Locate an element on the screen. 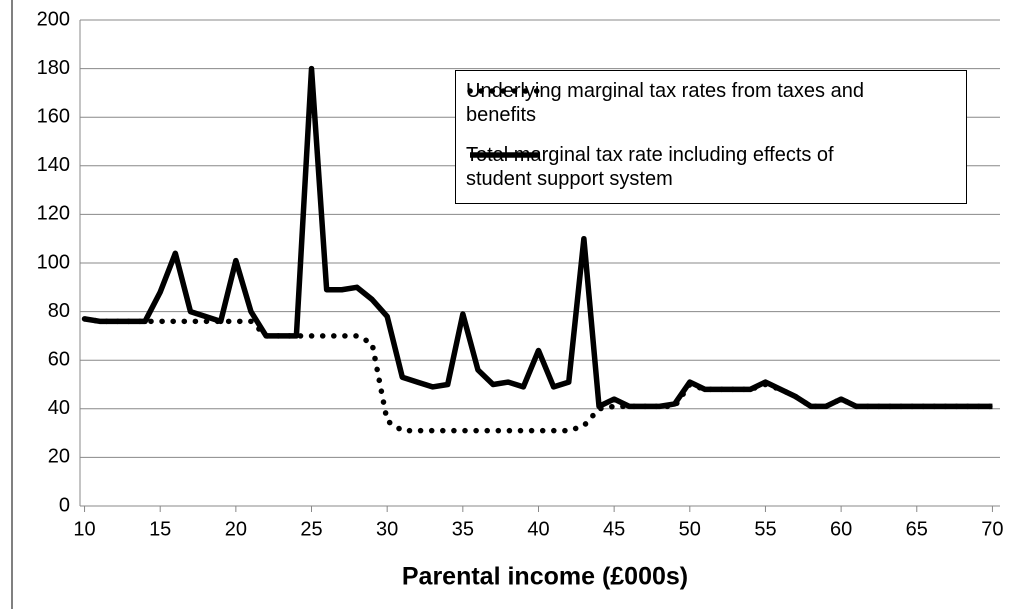 The height and width of the screenshot is (609, 1014). x-tick-label: 10 is located at coordinates (84, 529).